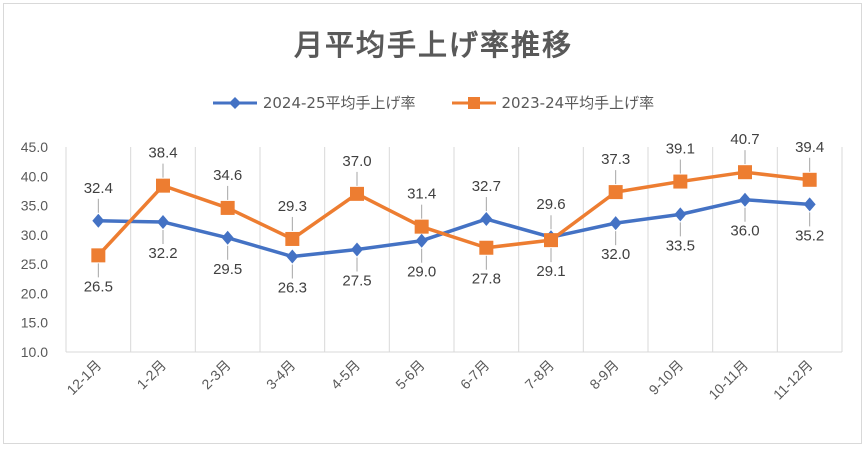 Image resolution: width=867 pixels, height=449 pixels. I want to click on data-label: 29.5, so click(227, 269).